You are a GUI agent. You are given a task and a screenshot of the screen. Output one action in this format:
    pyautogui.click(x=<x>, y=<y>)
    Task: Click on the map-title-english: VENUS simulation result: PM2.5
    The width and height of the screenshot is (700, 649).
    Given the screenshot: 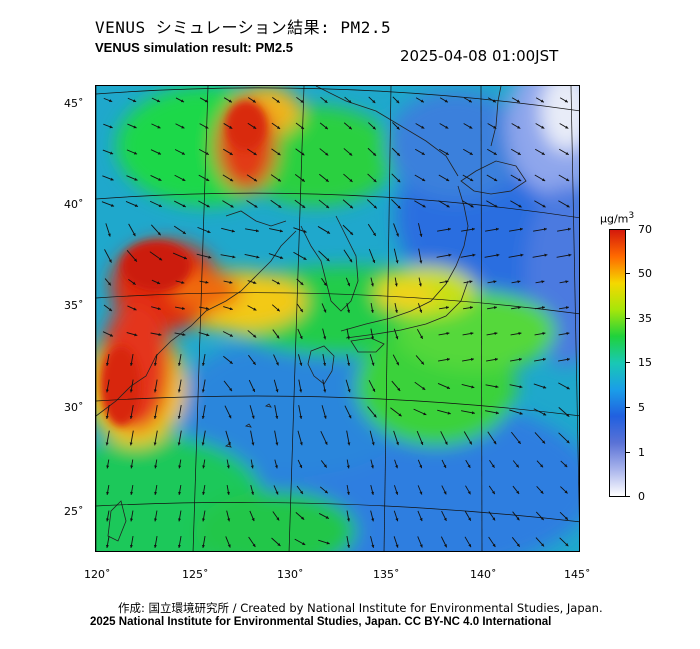 What is the action you would take?
    pyautogui.click(x=194, y=47)
    